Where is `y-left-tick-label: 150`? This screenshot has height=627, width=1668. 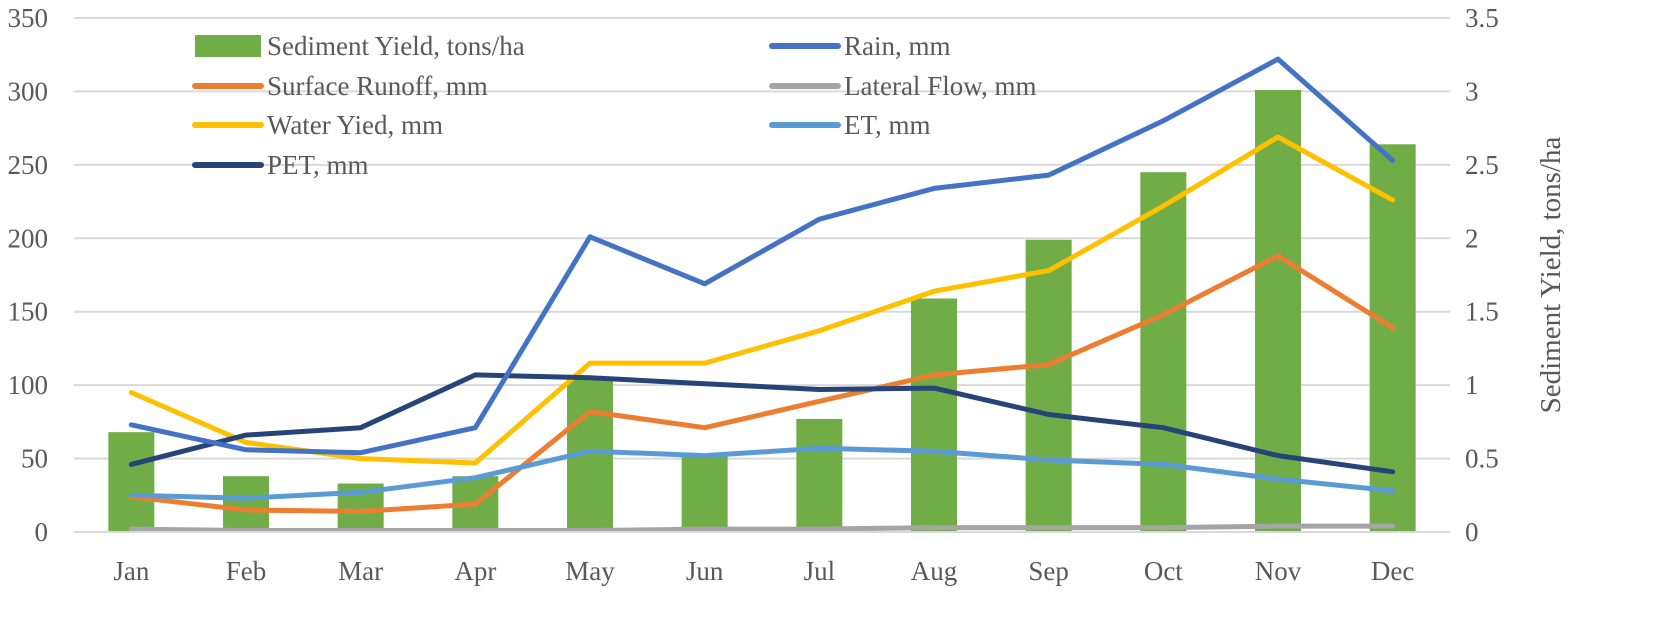
y-left-tick-label: 150 is located at coordinates (28, 312).